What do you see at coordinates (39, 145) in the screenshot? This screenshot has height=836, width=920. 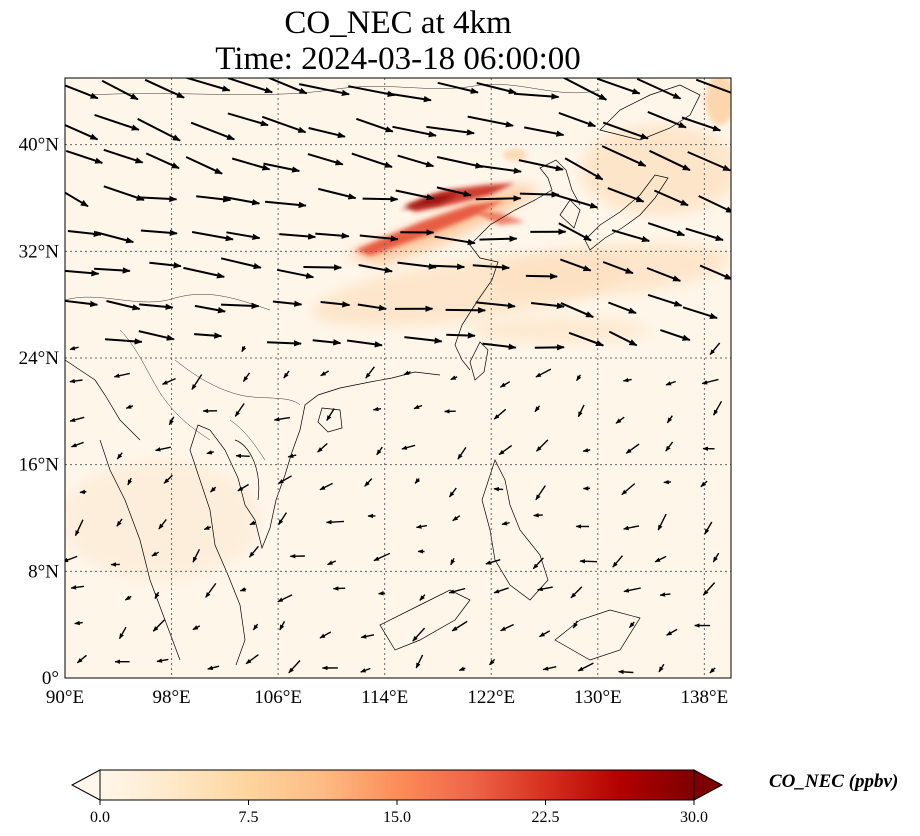 I see `lat-tick-label: 40°N` at bounding box center [39, 145].